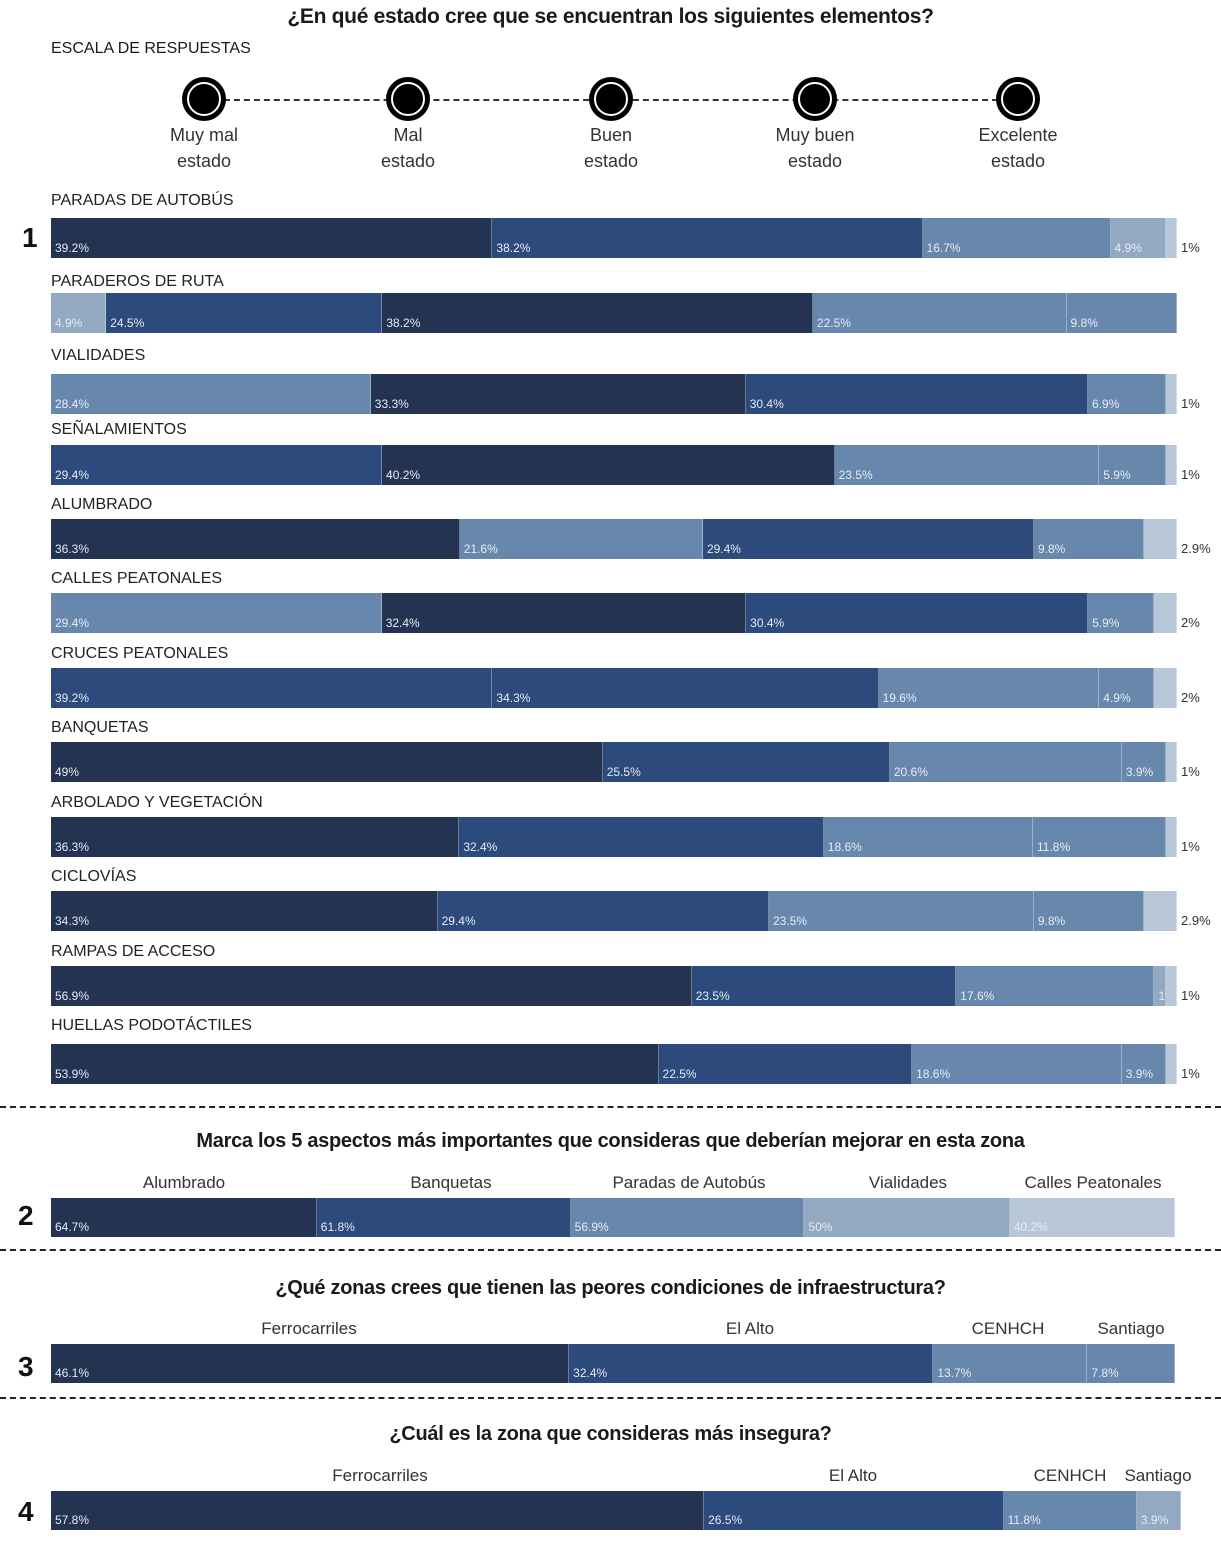 Image resolution: width=1221 pixels, height=1541 pixels. I want to click on scale-label-line1: Buen, so click(611, 135).